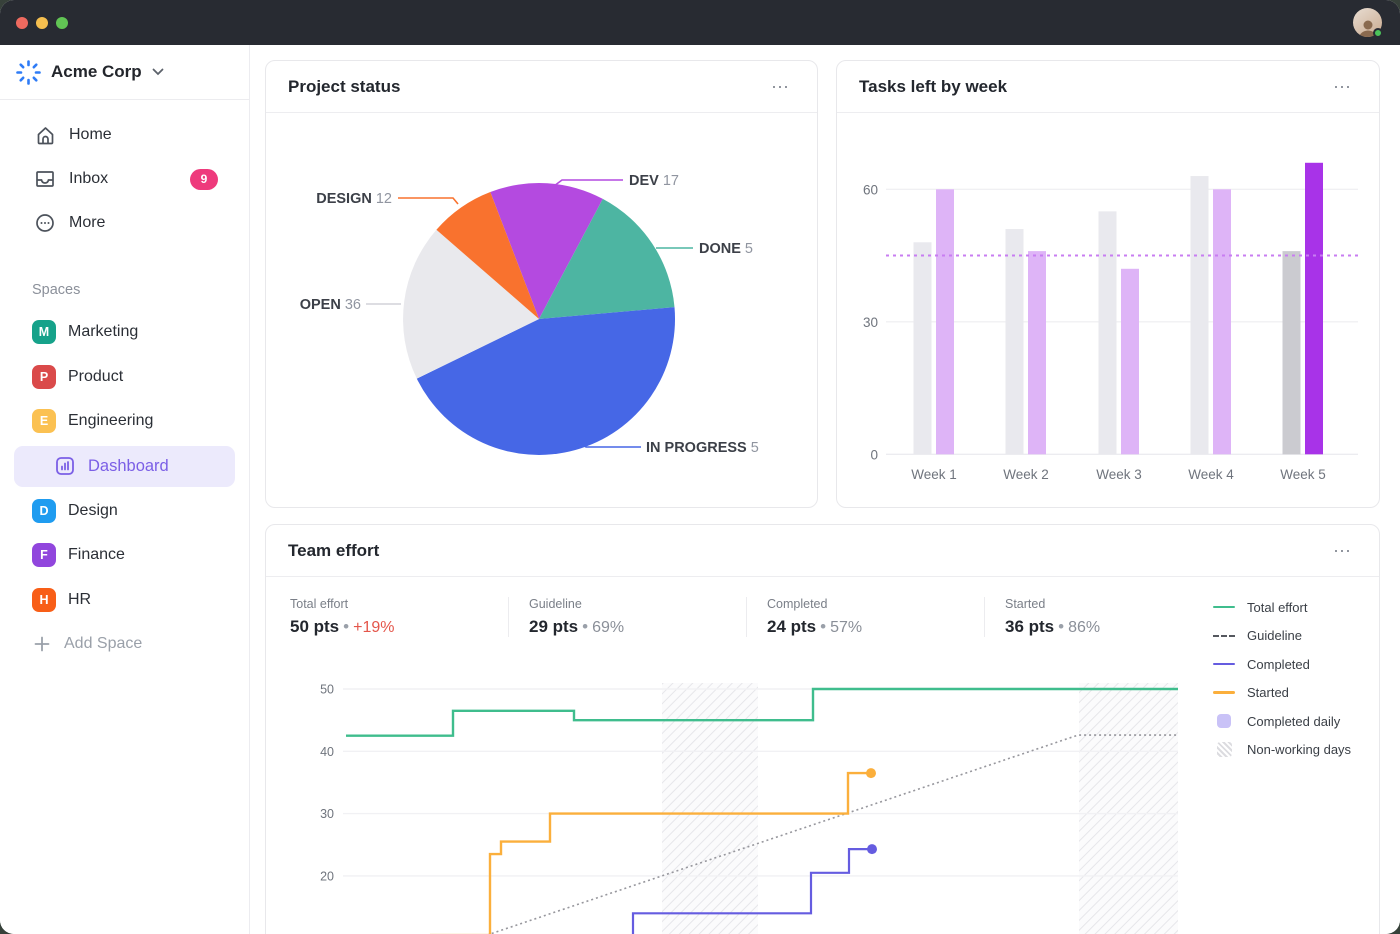  What do you see at coordinates (124, 223) in the screenshot?
I see `sidebar-item-more: More` at bounding box center [124, 223].